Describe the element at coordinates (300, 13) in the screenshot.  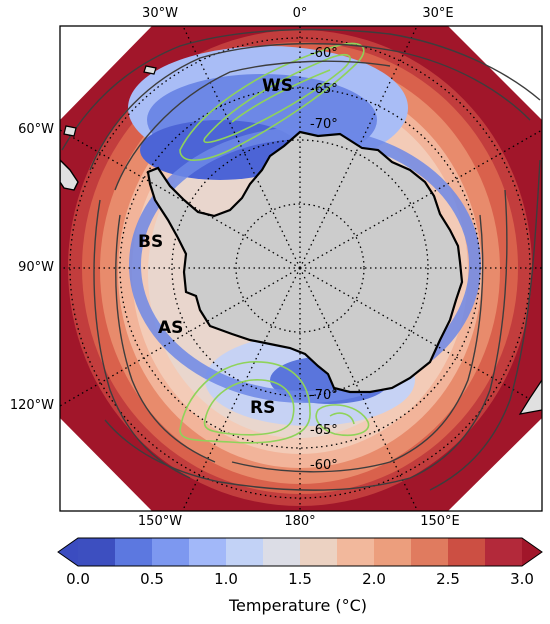
I see `lon-label-0-top: 0°` at that location.